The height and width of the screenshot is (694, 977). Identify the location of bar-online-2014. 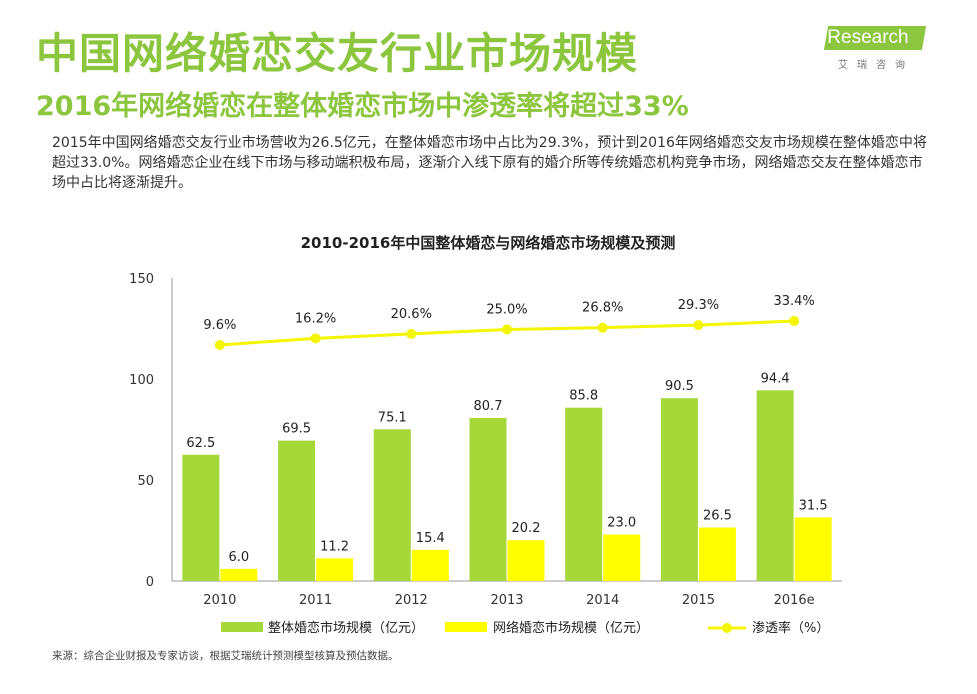
(622, 557).